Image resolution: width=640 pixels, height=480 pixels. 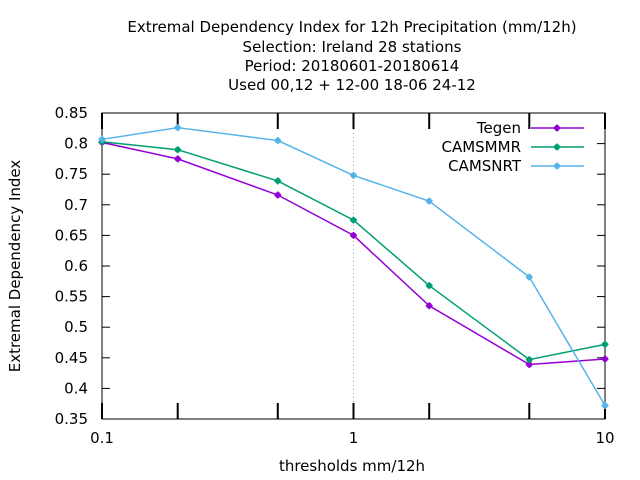 What do you see at coordinates (15, 266) in the screenshot?
I see `y-axis-label: Extremal Dependency Index` at bounding box center [15, 266].